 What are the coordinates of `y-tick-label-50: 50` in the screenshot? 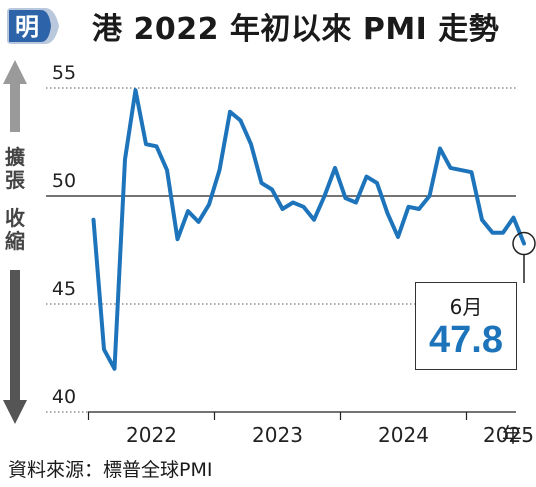 It's located at (64, 181).